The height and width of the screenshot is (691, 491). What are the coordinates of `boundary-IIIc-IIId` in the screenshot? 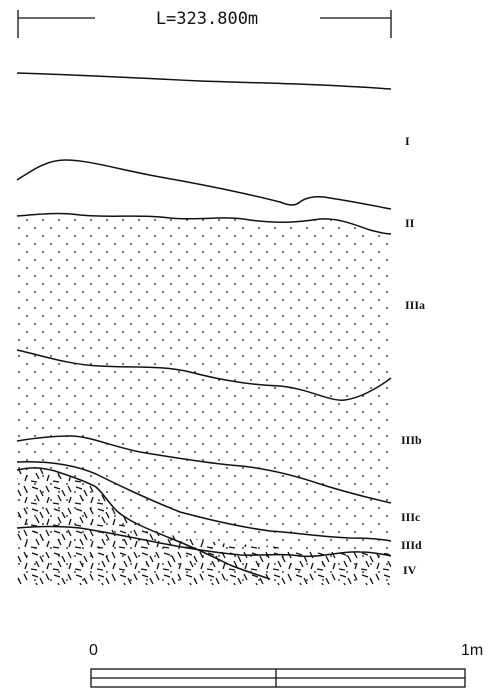 It's located at (204, 501).